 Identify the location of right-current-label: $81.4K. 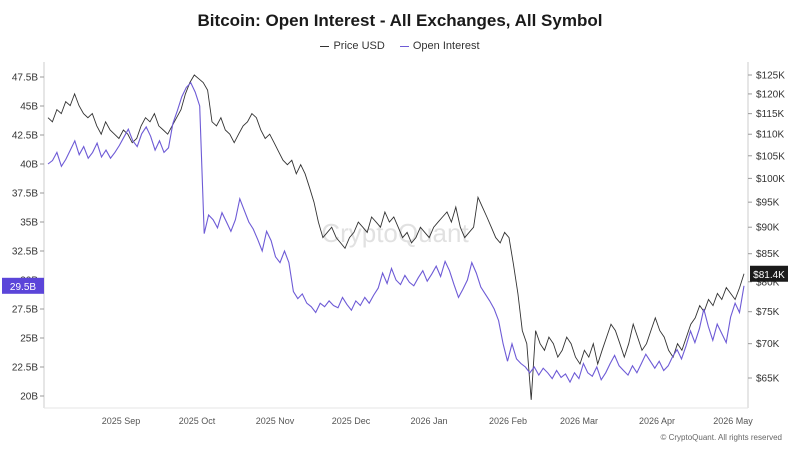
(769, 275).